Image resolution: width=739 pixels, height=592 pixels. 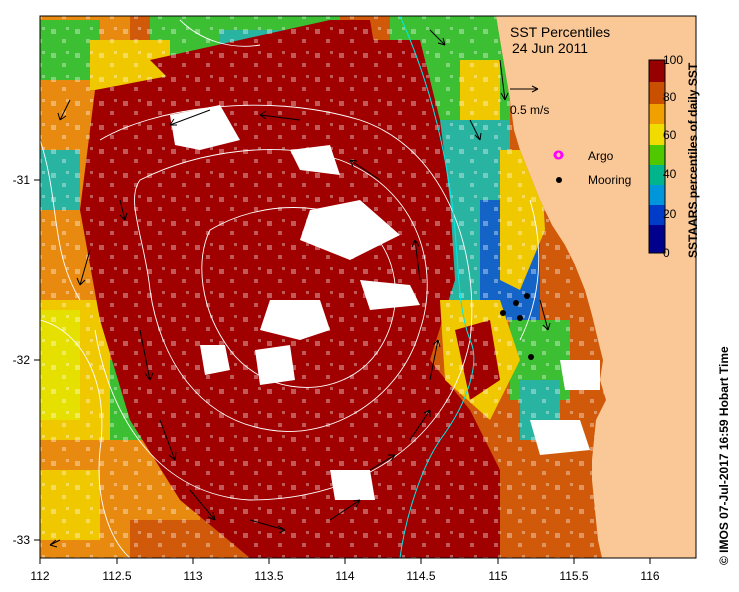 I want to click on colorbar-title: SSTAARS percentiles of daily SST, so click(x=693, y=160).